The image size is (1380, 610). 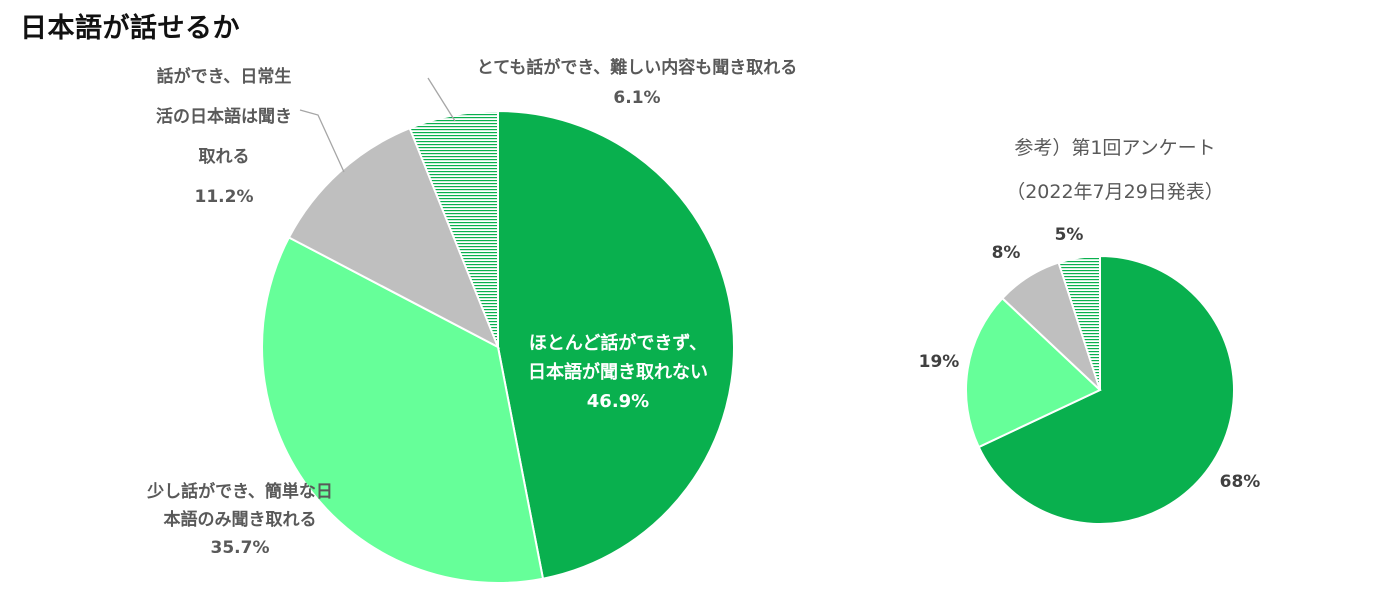 I want to click on main-pie-label-1: ほとんど話ができず、日本語が聞き取れない 46.9%, so click(x=618, y=372).